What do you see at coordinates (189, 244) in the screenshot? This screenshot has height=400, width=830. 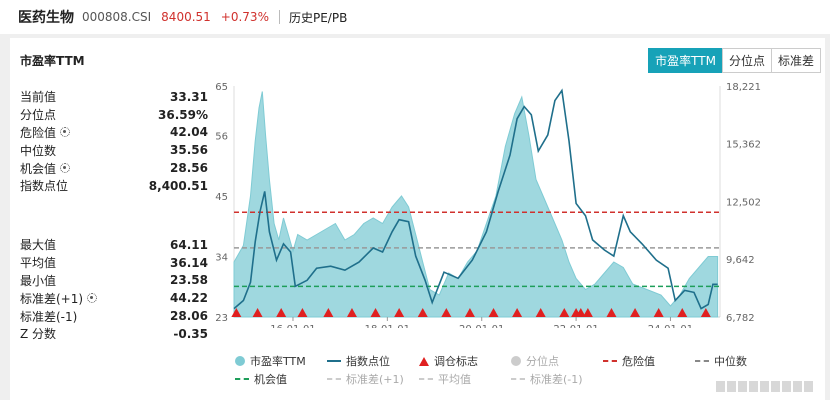 I see `stat-value: 64.11` at bounding box center [189, 244].